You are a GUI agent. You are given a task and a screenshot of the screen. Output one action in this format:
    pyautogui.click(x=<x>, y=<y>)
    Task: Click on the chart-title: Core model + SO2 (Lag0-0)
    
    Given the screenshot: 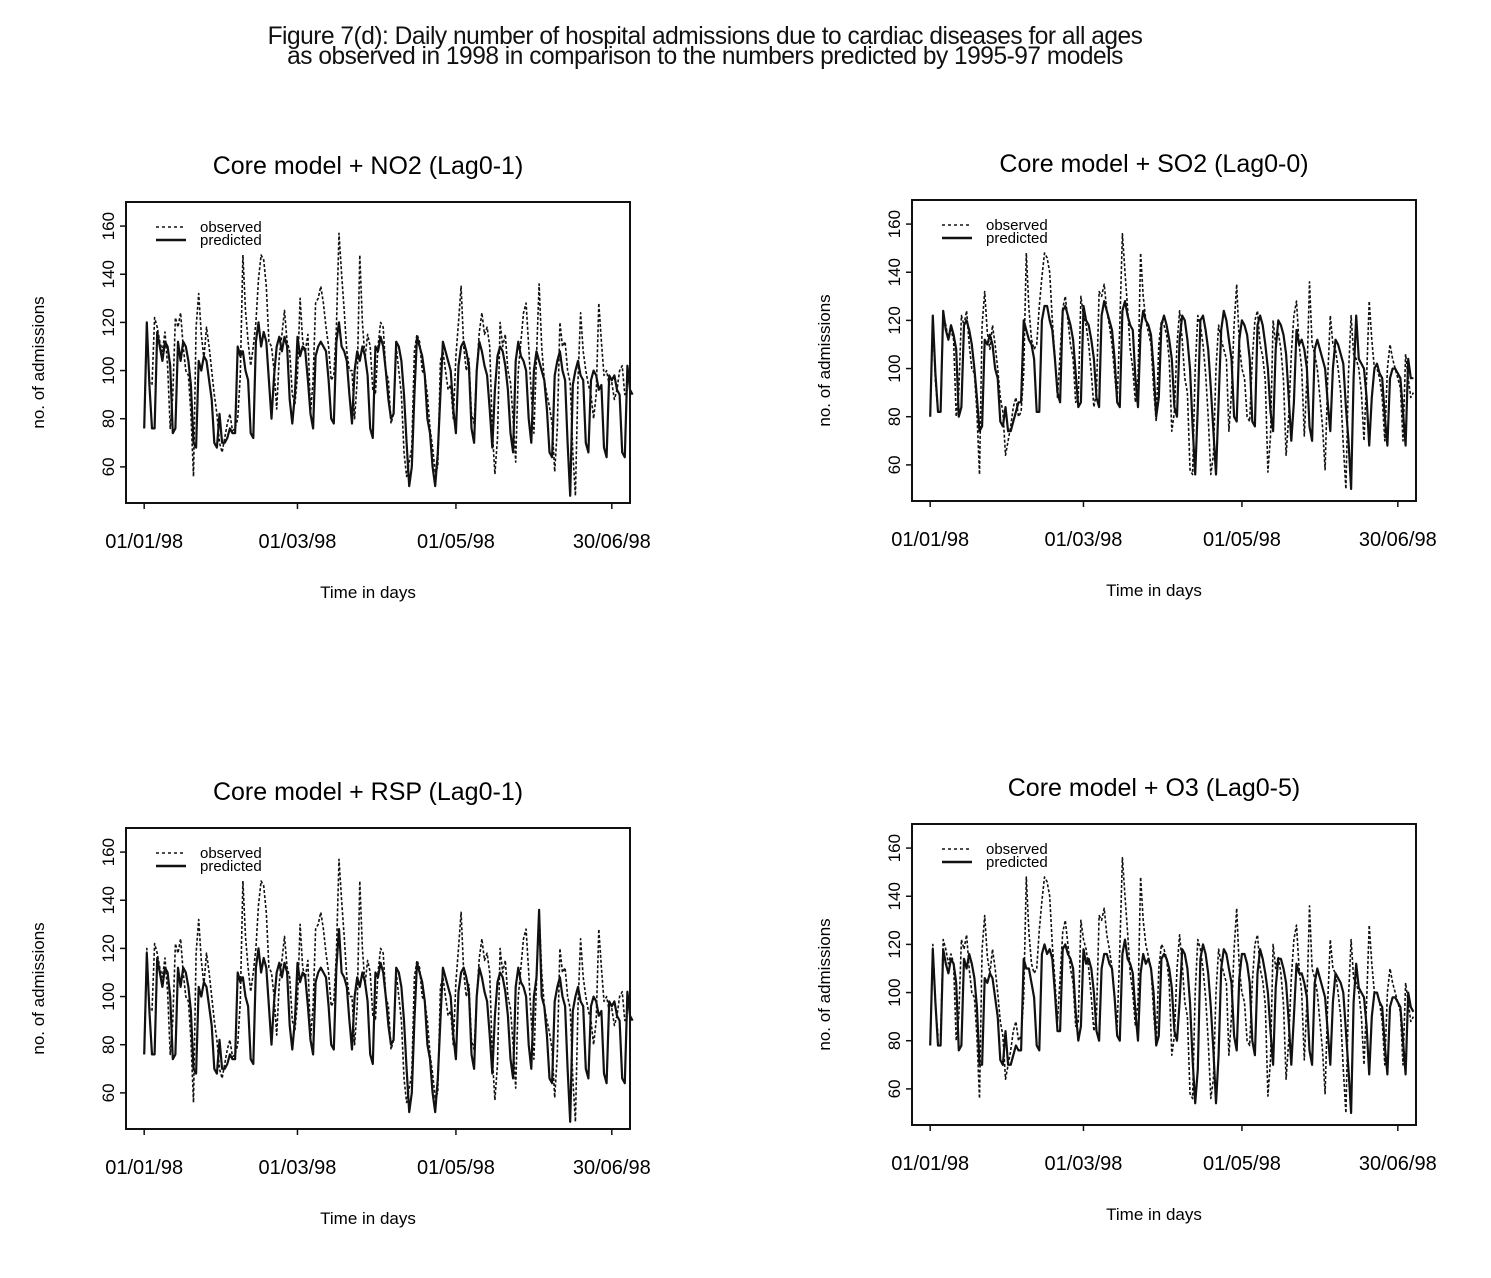 What is the action you would take?
    pyautogui.click(x=1153, y=164)
    